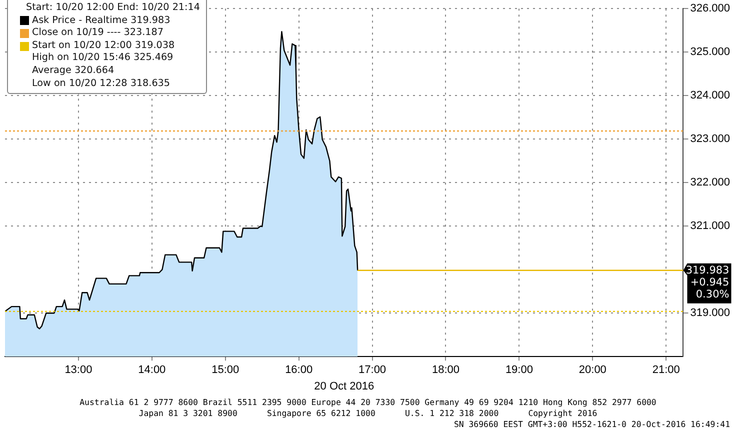 This screenshot has height=447, width=736. What do you see at coordinates (710, 8) in the screenshot?
I see `y-tick-label: 326.000` at bounding box center [710, 8].